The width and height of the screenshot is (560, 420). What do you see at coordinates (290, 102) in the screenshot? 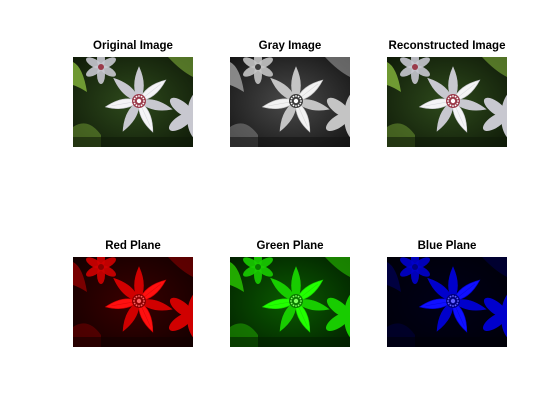
I see `gray-image` at bounding box center [290, 102].